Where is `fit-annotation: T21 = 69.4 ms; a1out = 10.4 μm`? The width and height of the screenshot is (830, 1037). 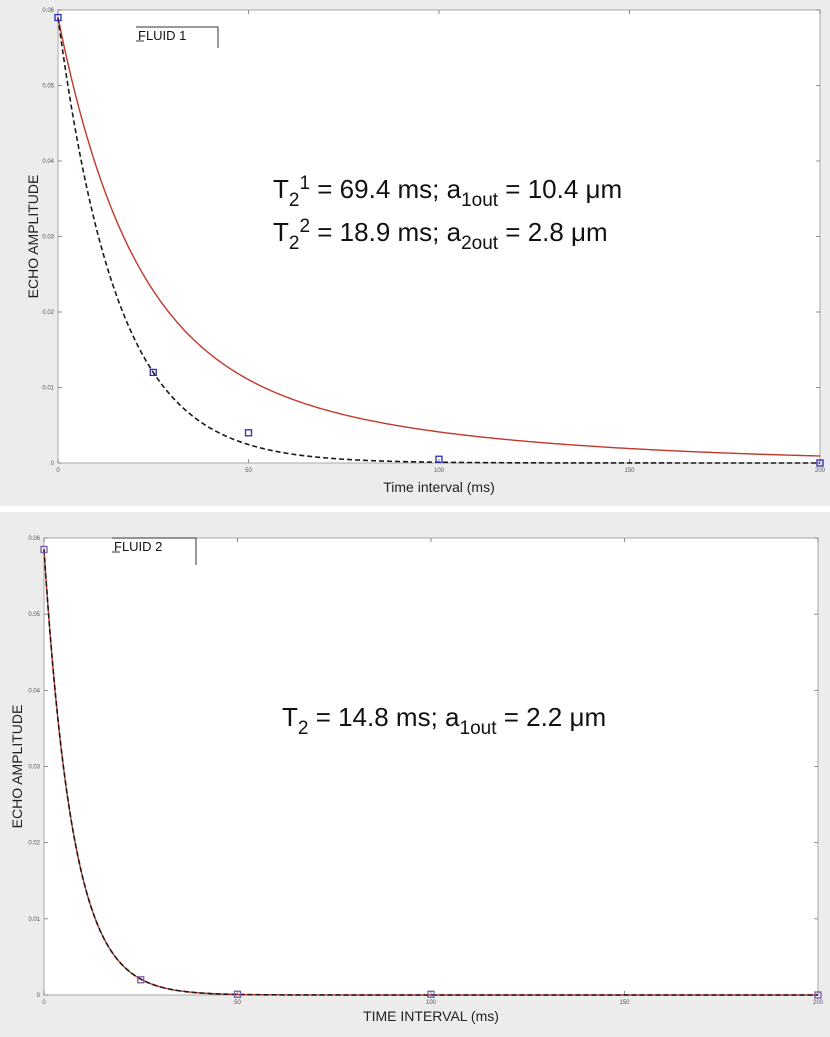
fit-annotation: T21 = 69.4 ms; a1out = 10.4 μm is located at coordinates (447, 192).